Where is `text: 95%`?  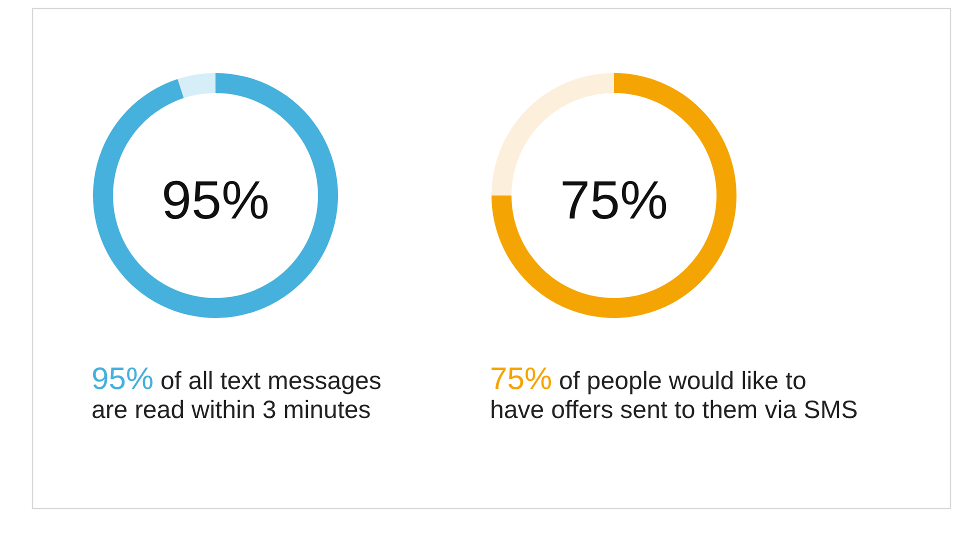 text: 95% is located at coordinates (215, 200).